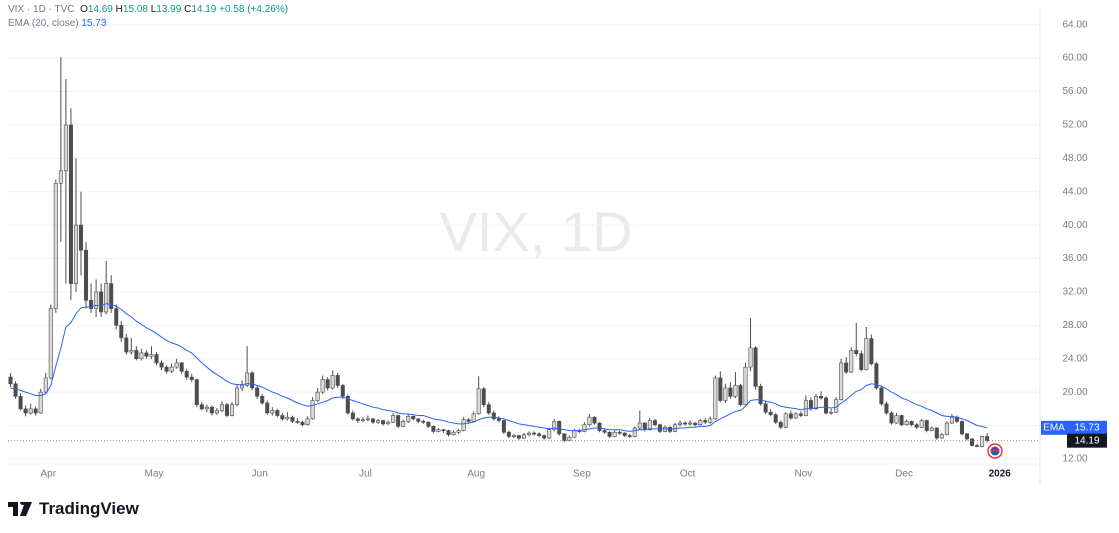 The width and height of the screenshot is (1119, 533). What do you see at coordinates (20, 509) in the screenshot?
I see `logo-icon` at bounding box center [20, 509].